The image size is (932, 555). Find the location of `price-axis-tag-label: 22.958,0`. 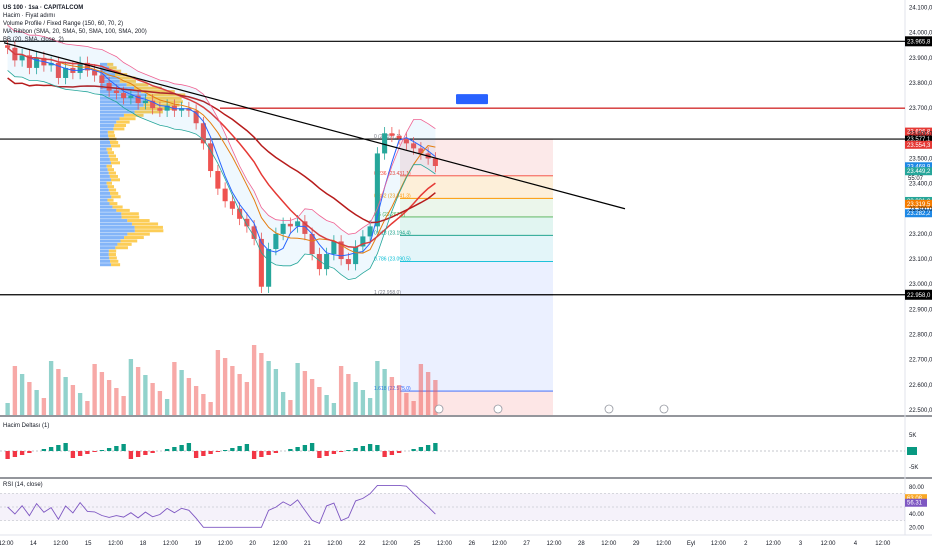

price-axis-tag-label: 22.958,0 is located at coordinates (919, 296).